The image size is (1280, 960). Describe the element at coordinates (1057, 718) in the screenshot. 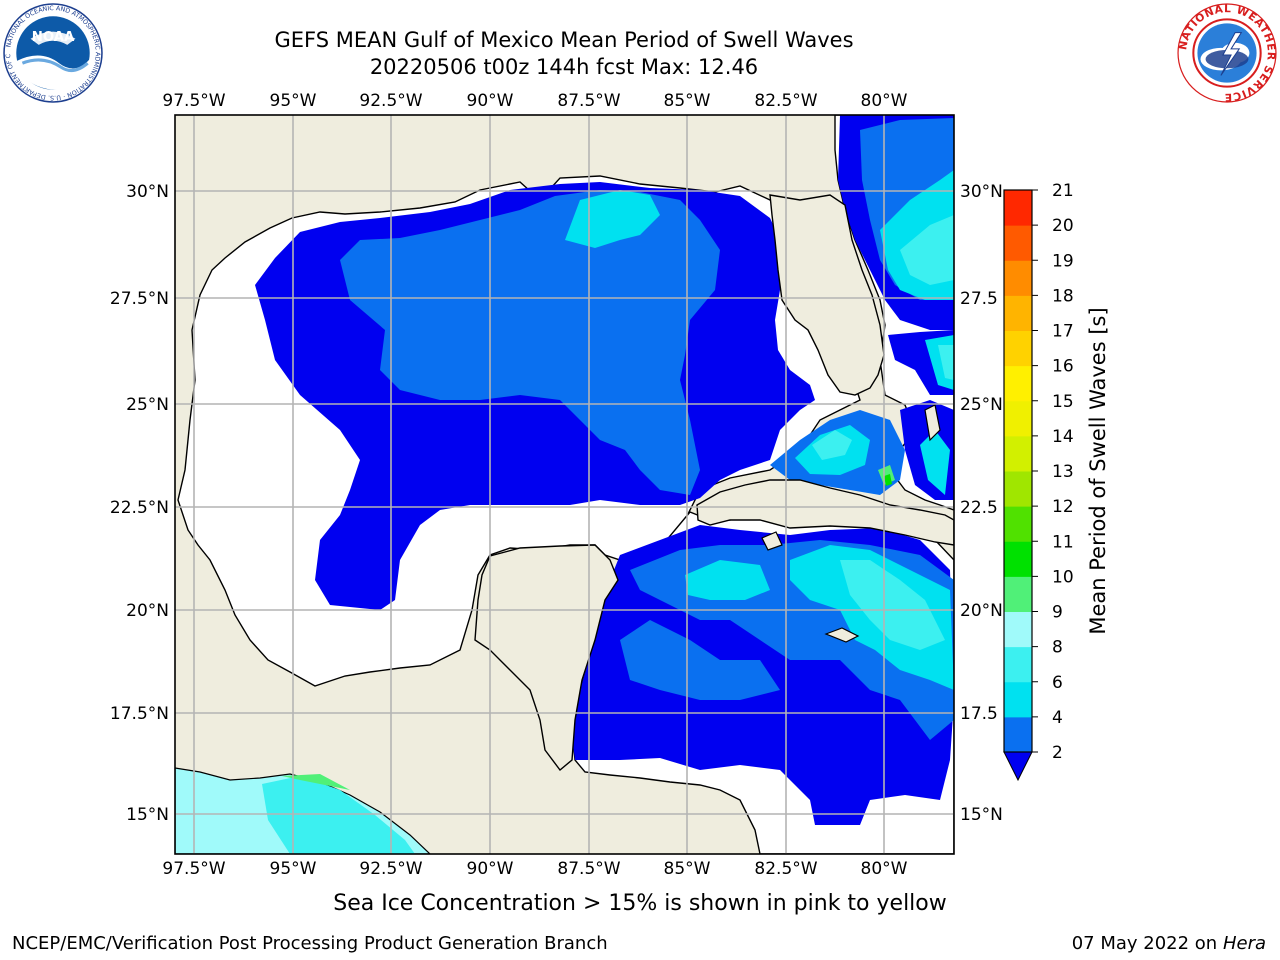

I see `colorbar-tick-label: 4` at that location.